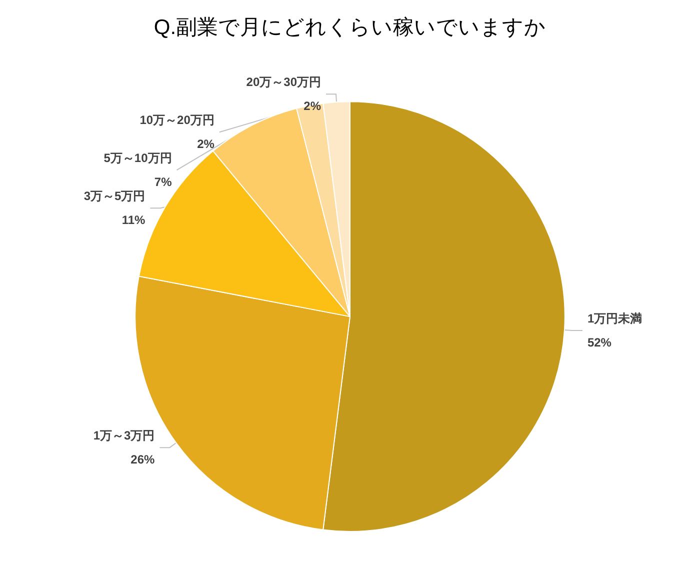 The image size is (700, 567). Describe the element at coordinates (115, 196) in the screenshot. I see `slice-label: 3万～5万円` at that location.